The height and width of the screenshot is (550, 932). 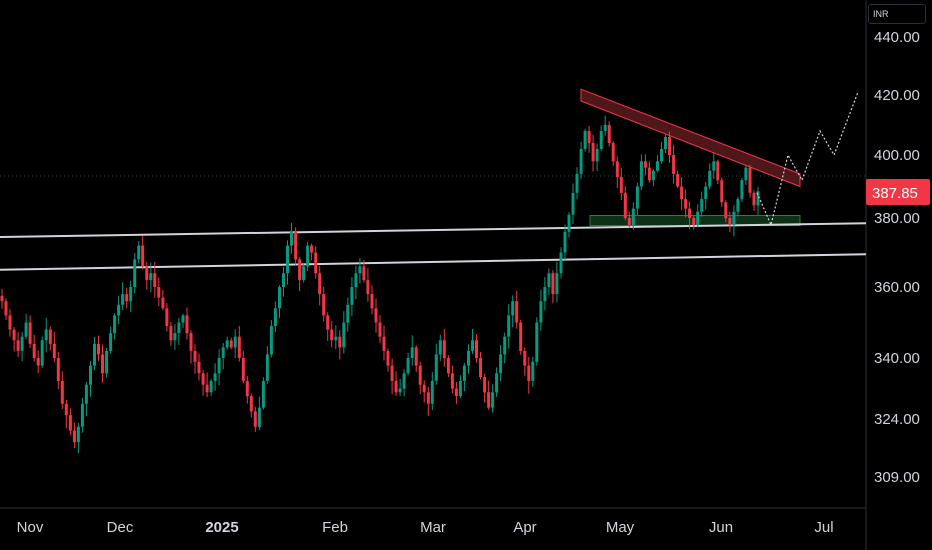 What do you see at coordinates (807, 159) in the screenshot?
I see `projection-path` at bounding box center [807, 159].